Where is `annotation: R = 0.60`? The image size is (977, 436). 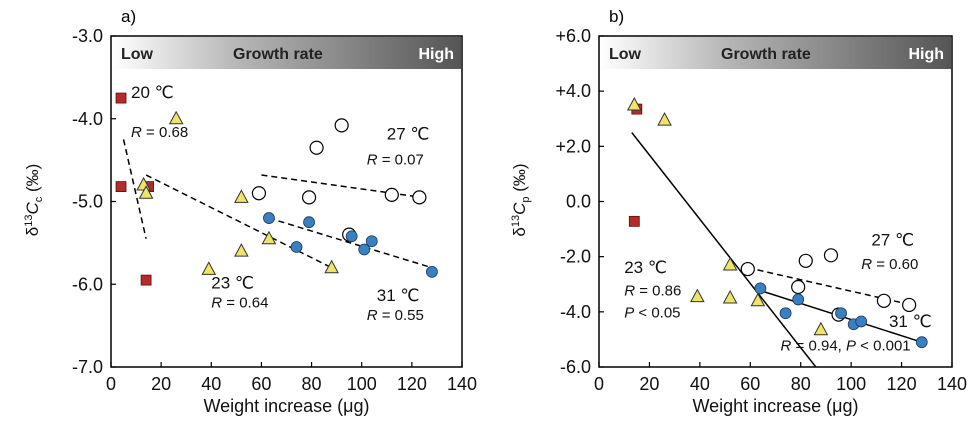
annotation: R = 0.60 is located at coordinates (889, 264).